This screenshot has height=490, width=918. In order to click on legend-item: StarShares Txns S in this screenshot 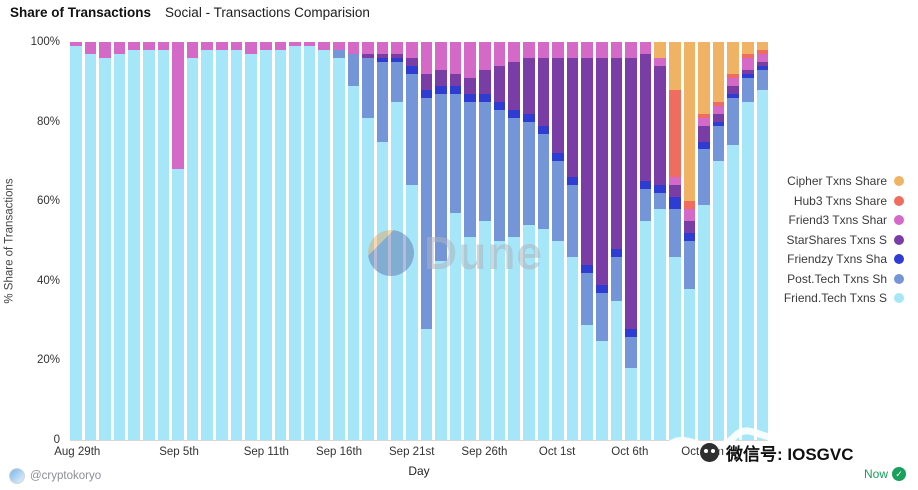, I will do `click(844, 240)`.